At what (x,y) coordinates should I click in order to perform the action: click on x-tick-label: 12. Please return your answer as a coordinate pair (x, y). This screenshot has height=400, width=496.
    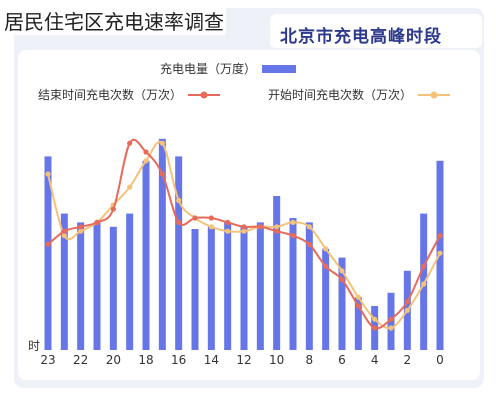
    Looking at the image, I should click on (243, 360).